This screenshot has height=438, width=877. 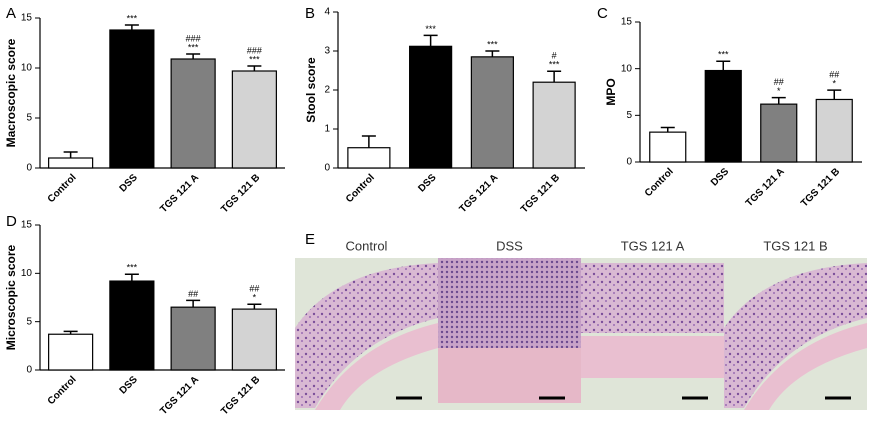 What do you see at coordinates (11, 297) in the screenshot?
I see `y-axis-title: Microscopic score` at bounding box center [11, 297].